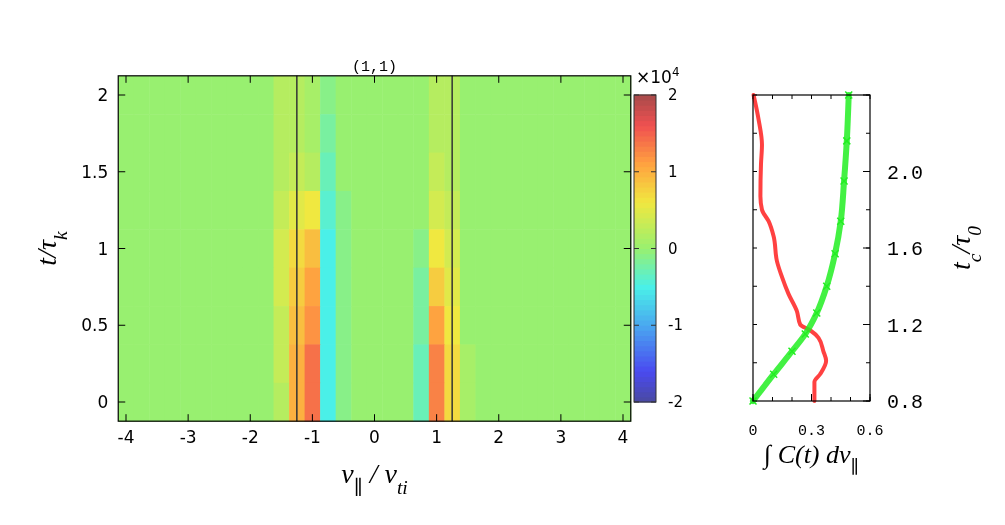  I want to click on x-tick-label: -3, so click(188, 437).